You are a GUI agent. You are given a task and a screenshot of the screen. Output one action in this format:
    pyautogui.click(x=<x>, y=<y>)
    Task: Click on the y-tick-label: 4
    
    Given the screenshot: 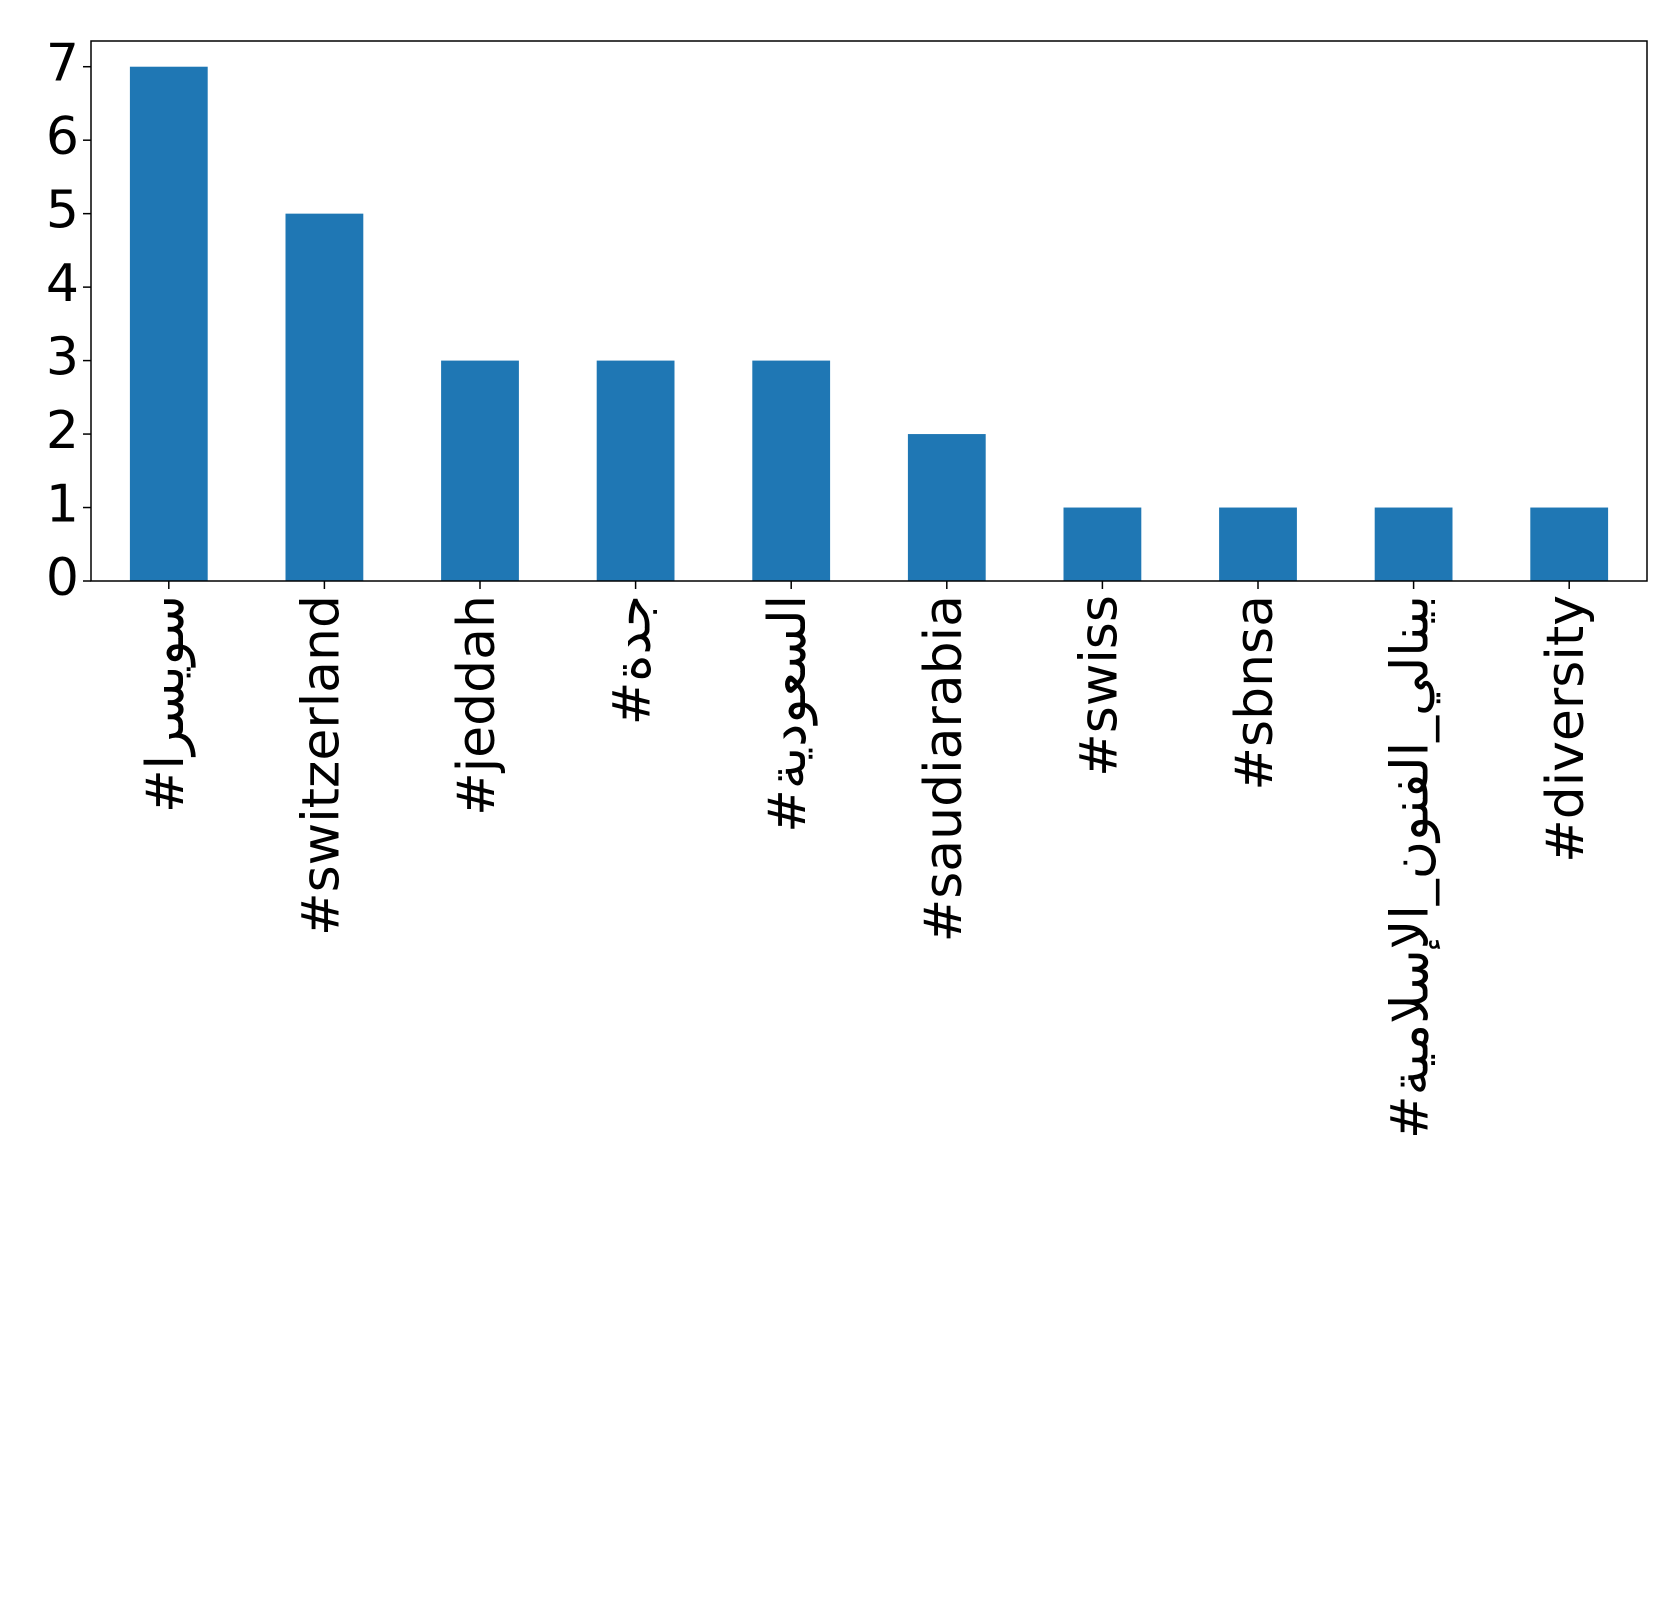 What is the action you would take?
    pyautogui.click(x=62, y=284)
    